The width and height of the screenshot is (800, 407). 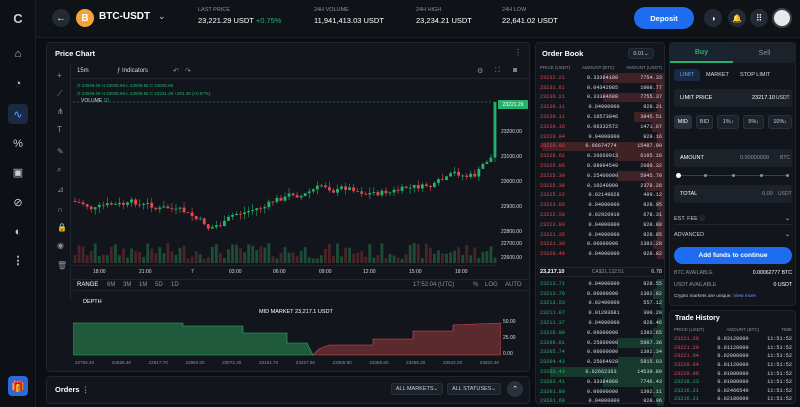 I want to click on amount-slider, so click(x=732, y=175).